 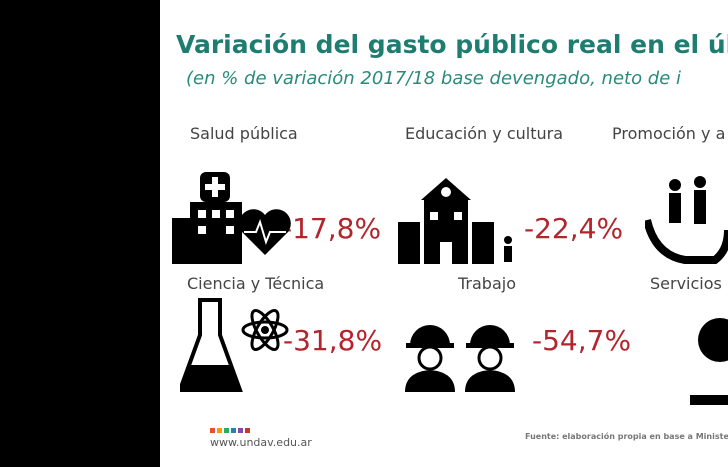 I want to click on money-icon, so click(x=709, y=361).